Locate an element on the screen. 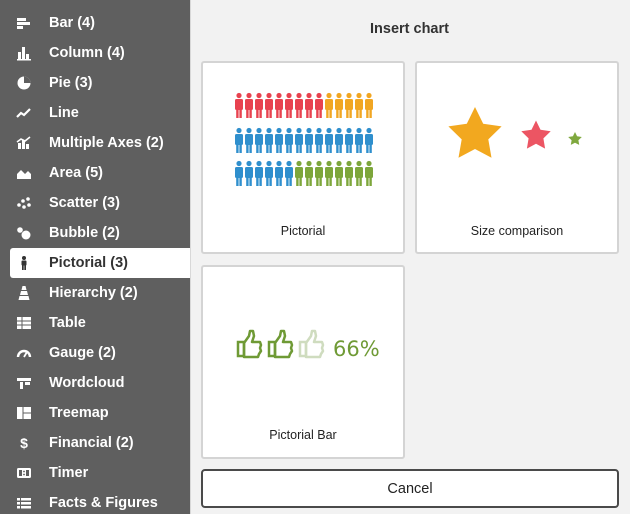 Image resolution: width=630 pixels, height=514 pixels. sidebar-item-label: Multiple Axes (2) is located at coordinates (106, 143).